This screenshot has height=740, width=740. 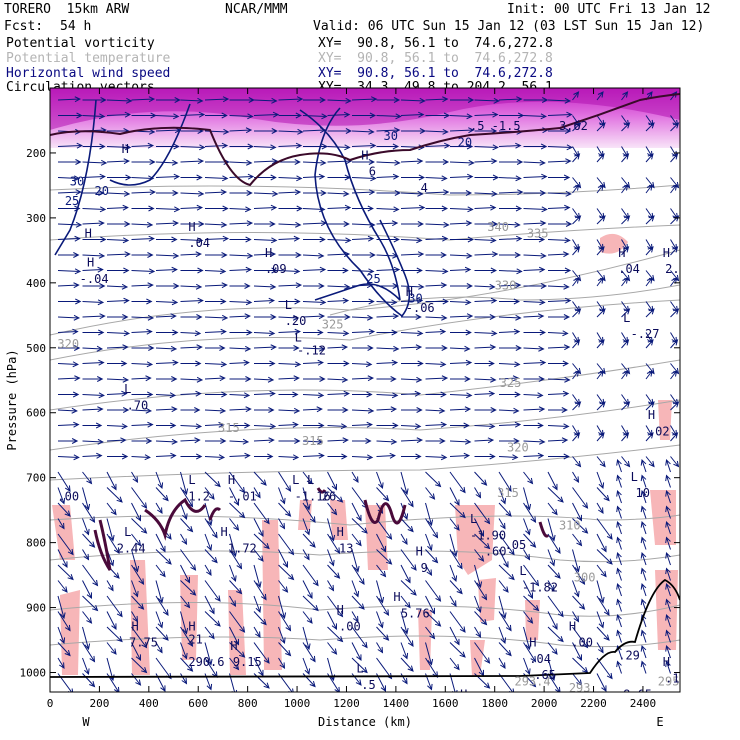 What do you see at coordinates (373, 279) in the screenshot?
I see `wind-label: 25` at bounding box center [373, 279].